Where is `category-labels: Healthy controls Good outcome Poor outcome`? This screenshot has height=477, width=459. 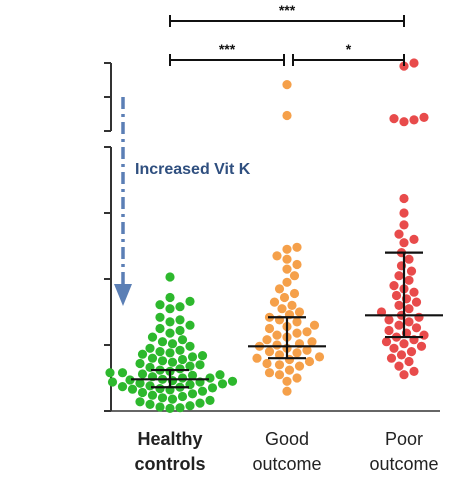
category-labels: Healthy controls Good outcome Poor outcome is located at coordinates (286, 451).